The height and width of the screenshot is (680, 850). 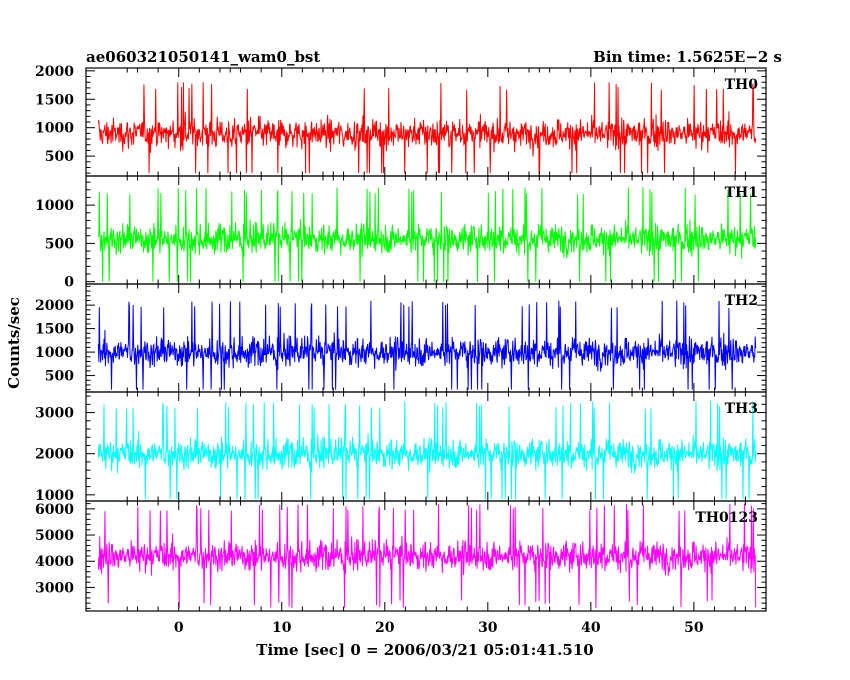 What do you see at coordinates (694, 628) in the screenshot?
I see `x-tick-label: 50` at bounding box center [694, 628].